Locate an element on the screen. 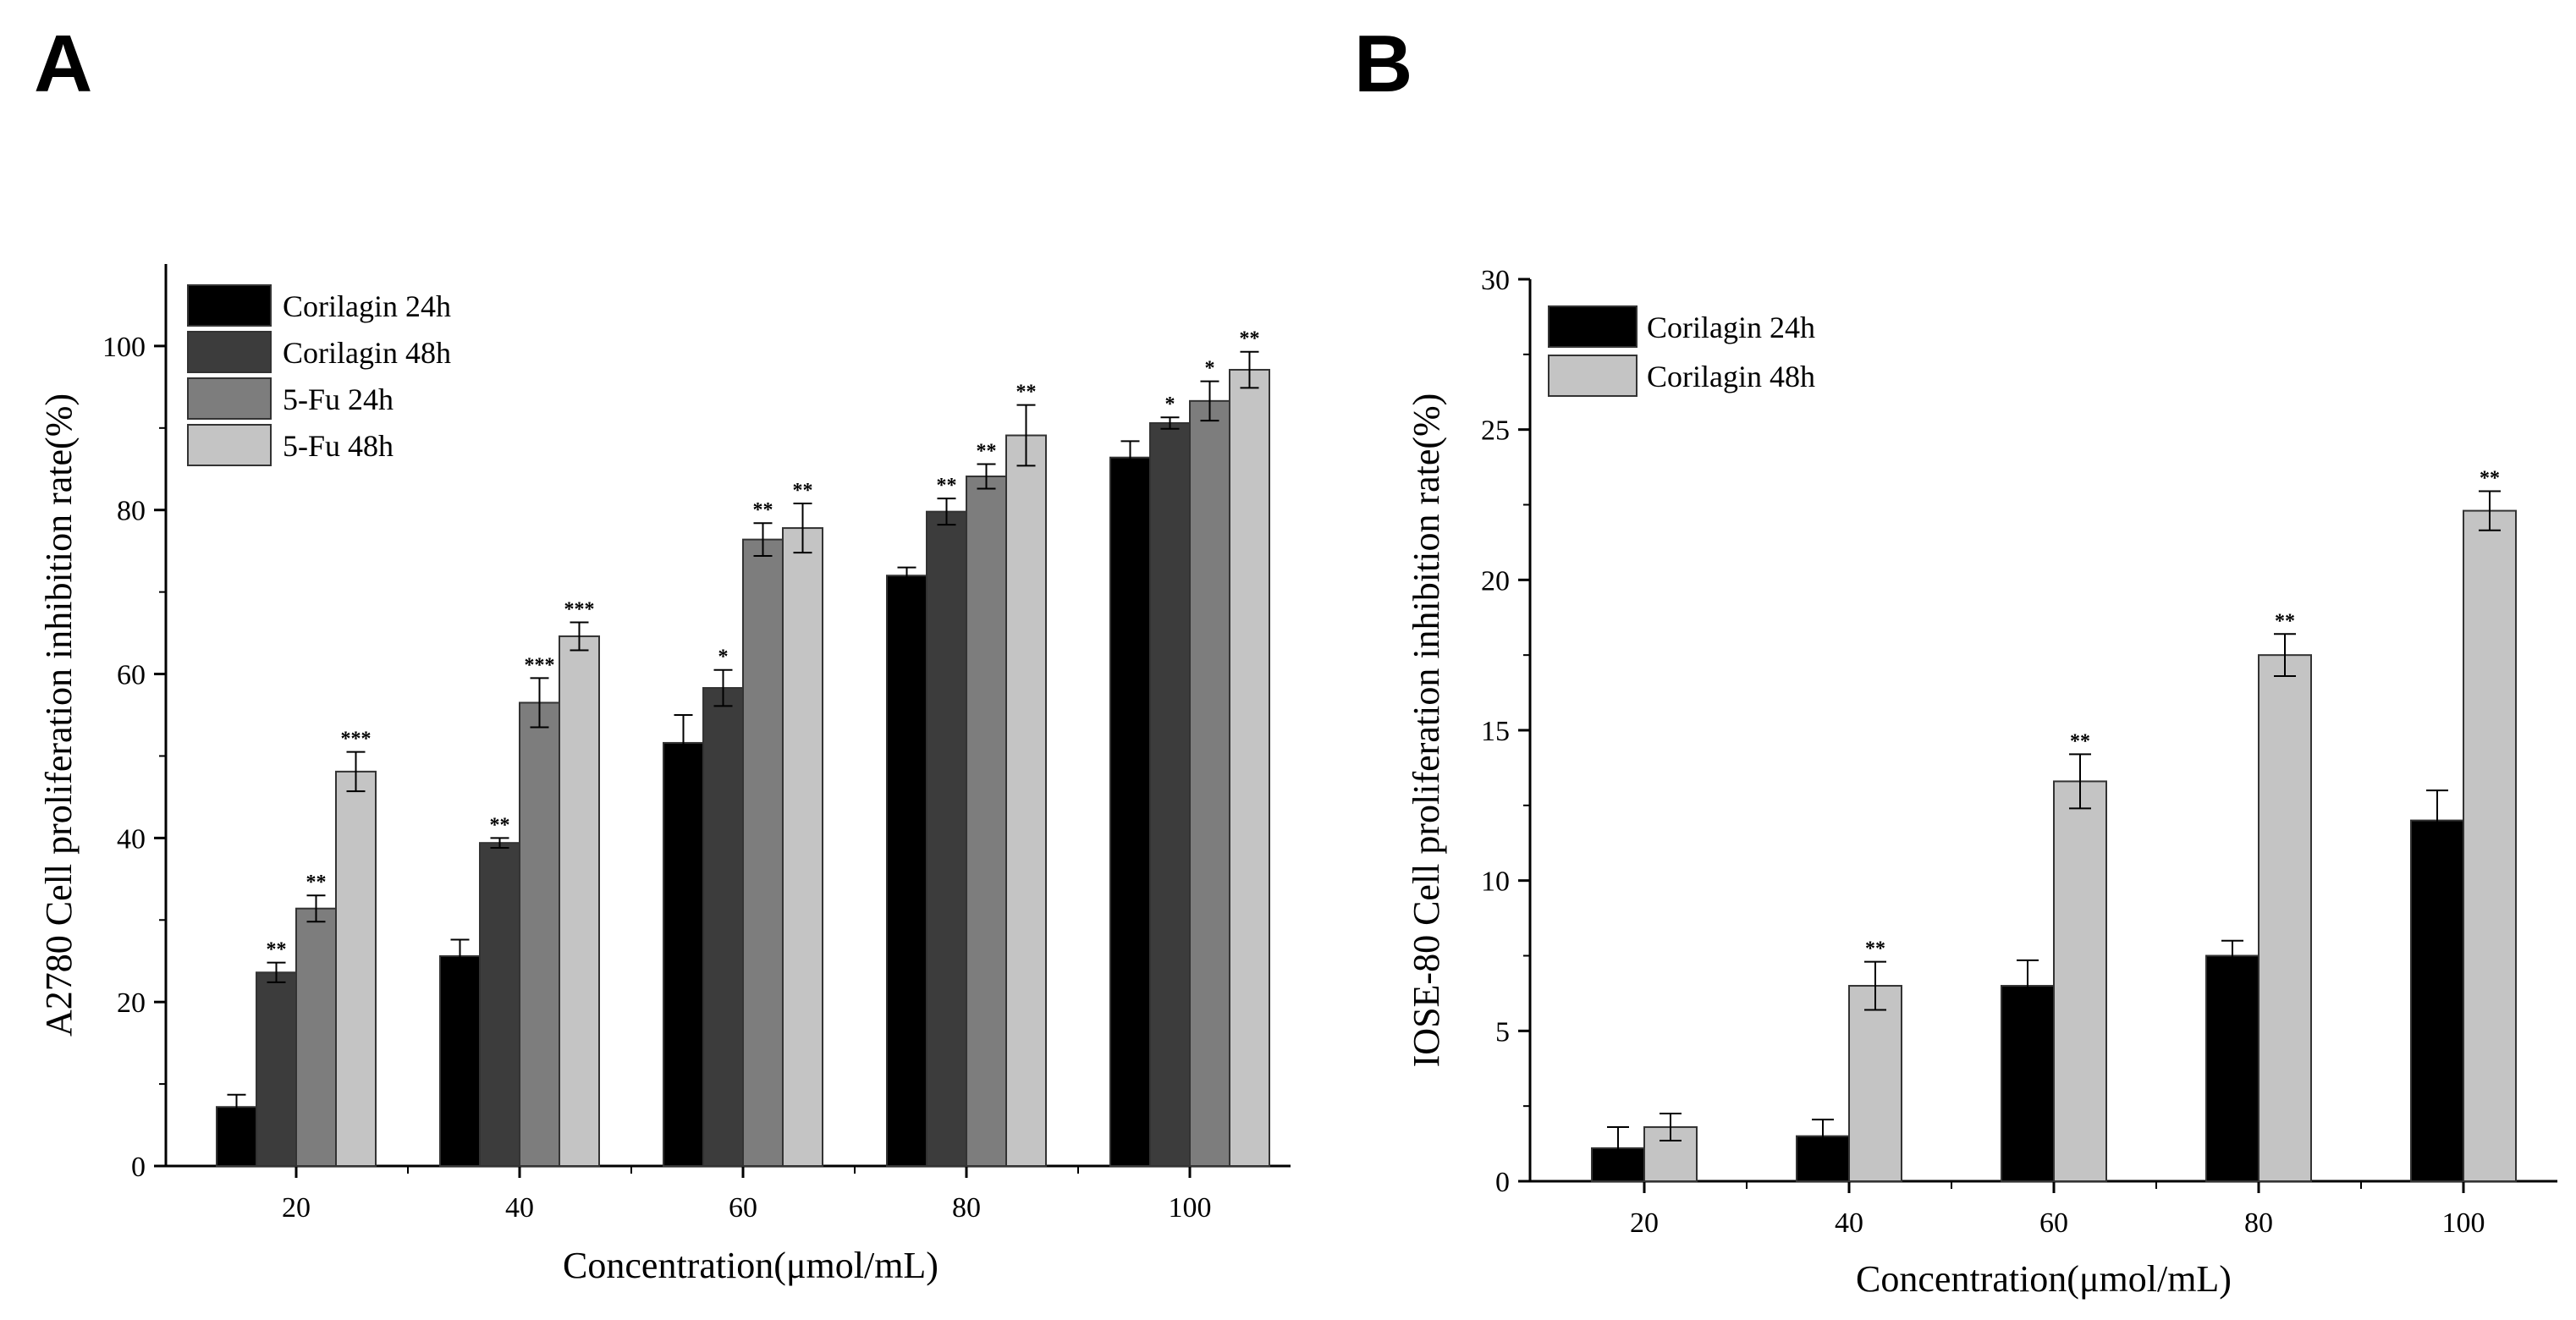 The image size is (2576, 1320). chart-a-x-tick-label: 60 is located at coordinates (743, 1208).